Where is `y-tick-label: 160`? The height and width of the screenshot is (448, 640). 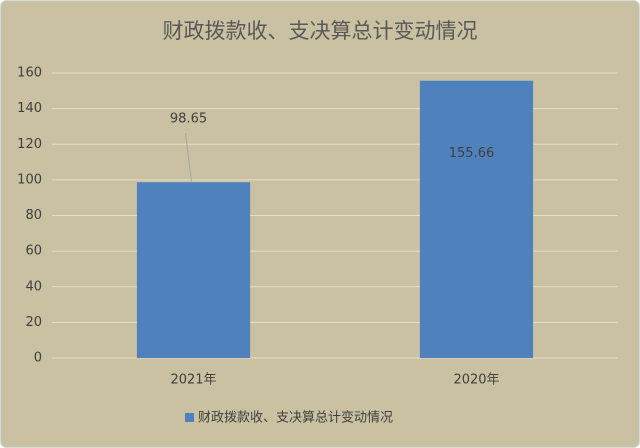
y-tick-label: 160 is located at coordinates (29, 73).